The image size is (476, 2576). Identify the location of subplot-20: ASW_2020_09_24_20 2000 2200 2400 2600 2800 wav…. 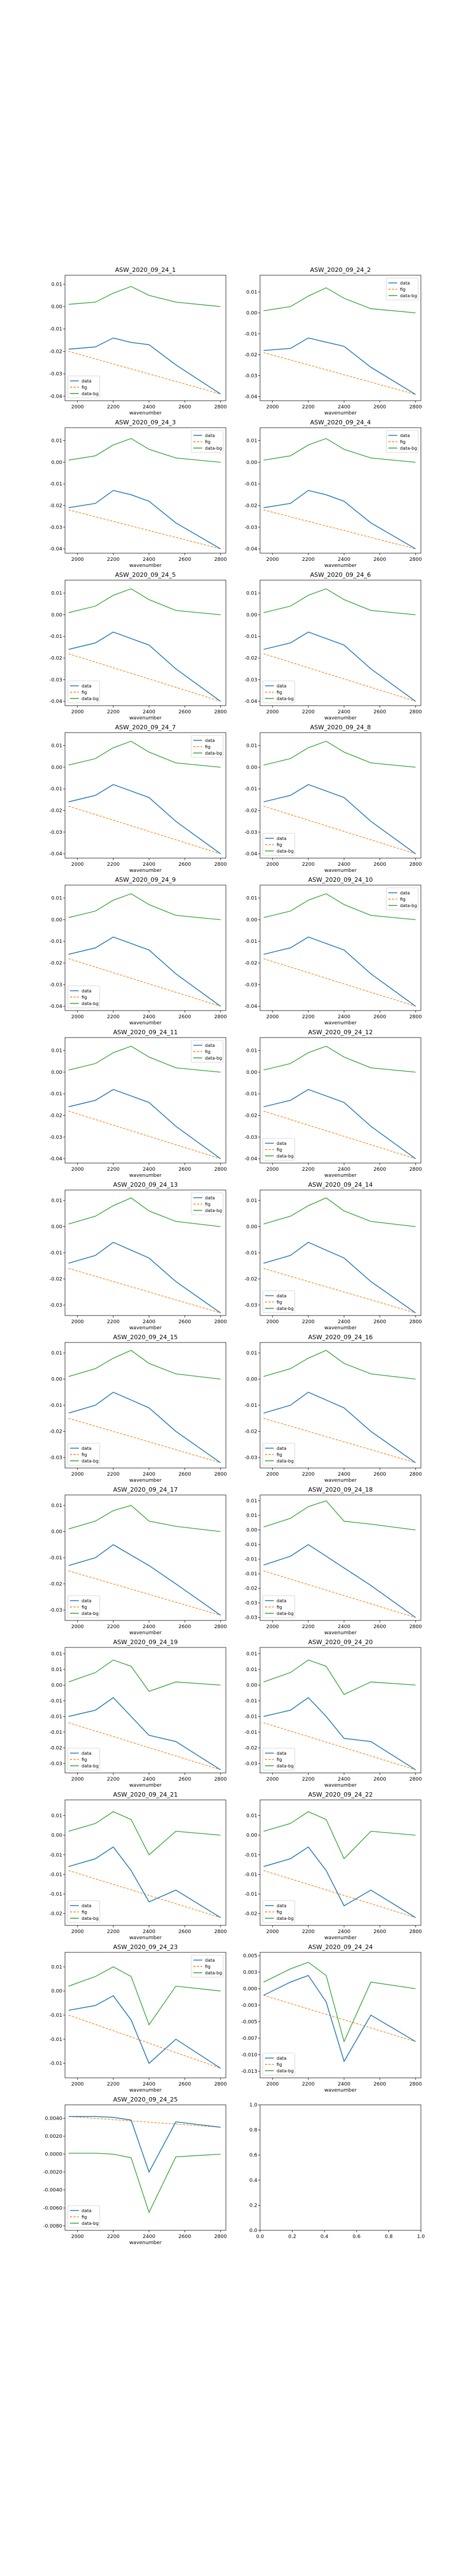
(333, 1713).